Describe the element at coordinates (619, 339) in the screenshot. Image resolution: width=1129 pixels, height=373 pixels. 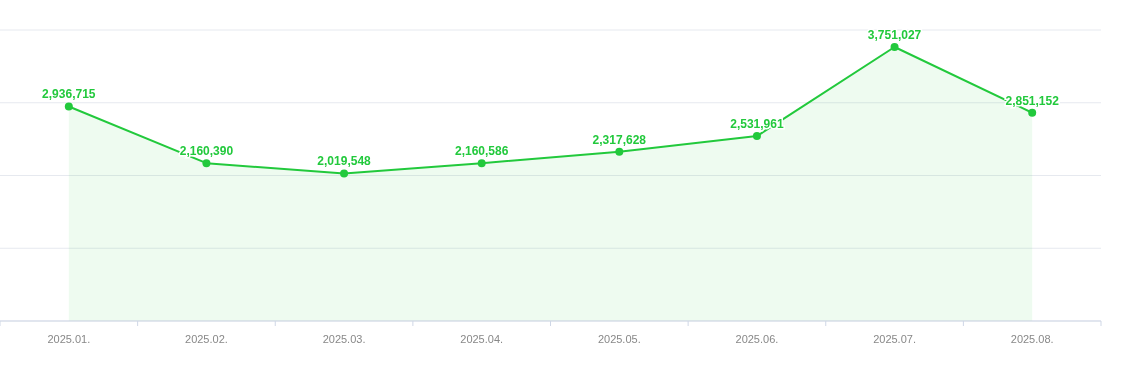
I see `x-tick-label: 2025.05.` at that location.